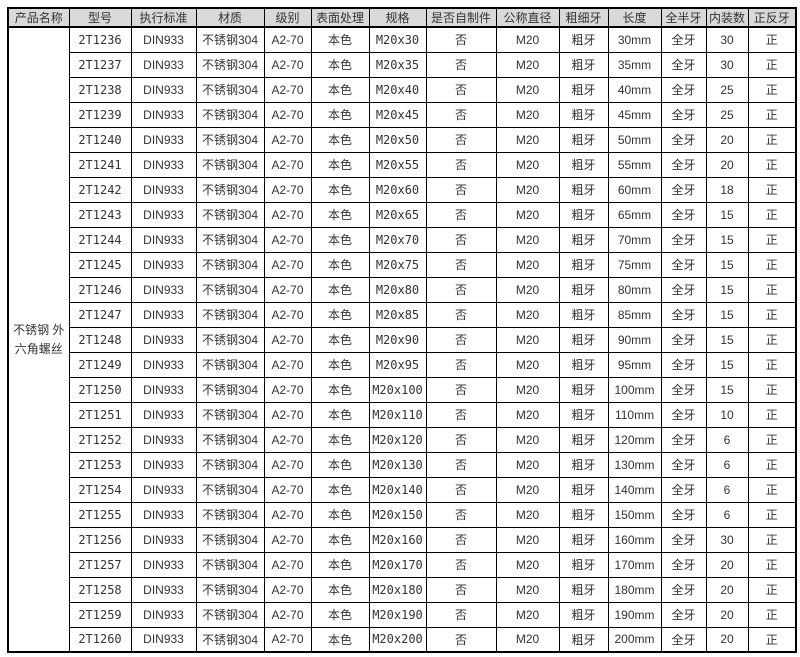 The width and height of the screenshot is (800, 657). I want to click on cell-spec: M20x55, so click(397, 164).